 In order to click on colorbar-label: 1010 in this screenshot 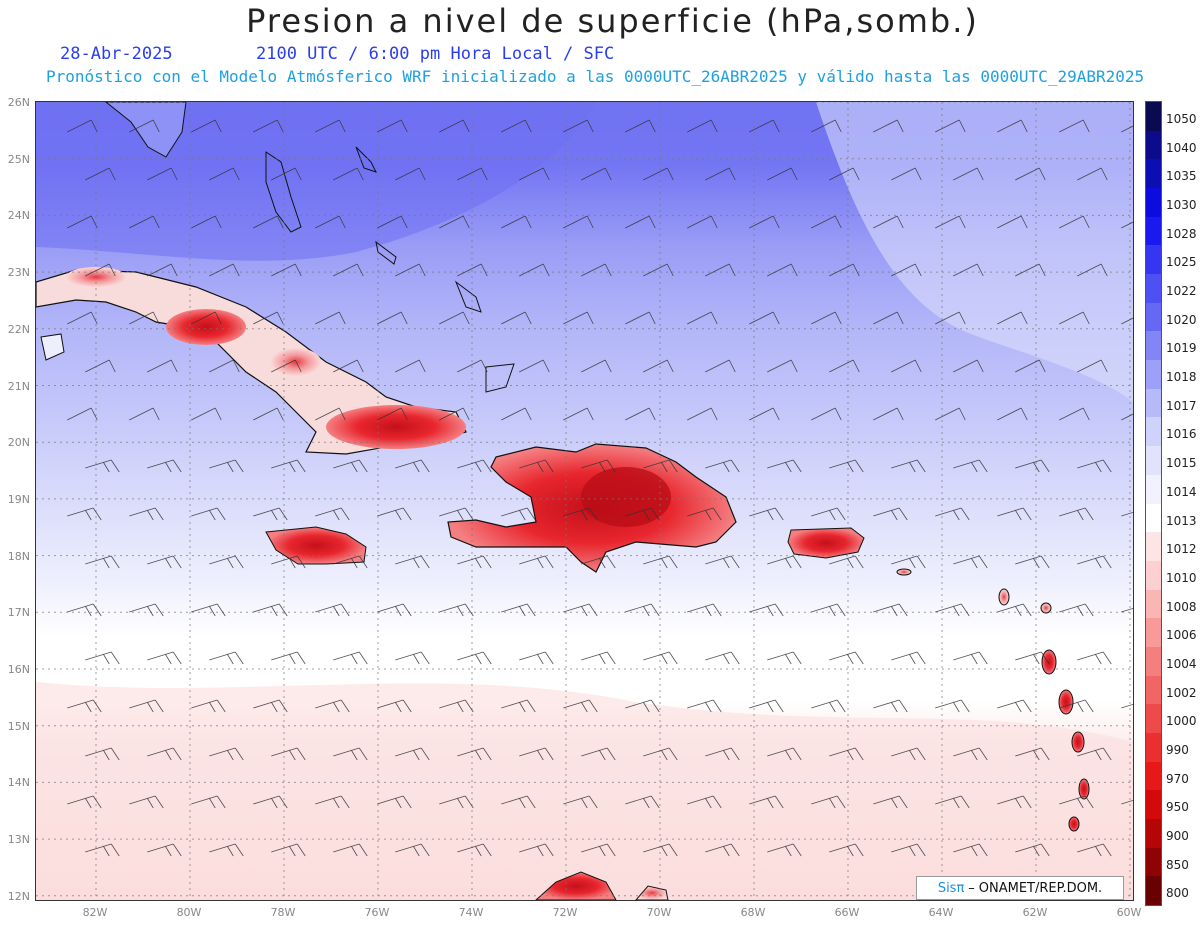, I will do `click(1181, 577)`.